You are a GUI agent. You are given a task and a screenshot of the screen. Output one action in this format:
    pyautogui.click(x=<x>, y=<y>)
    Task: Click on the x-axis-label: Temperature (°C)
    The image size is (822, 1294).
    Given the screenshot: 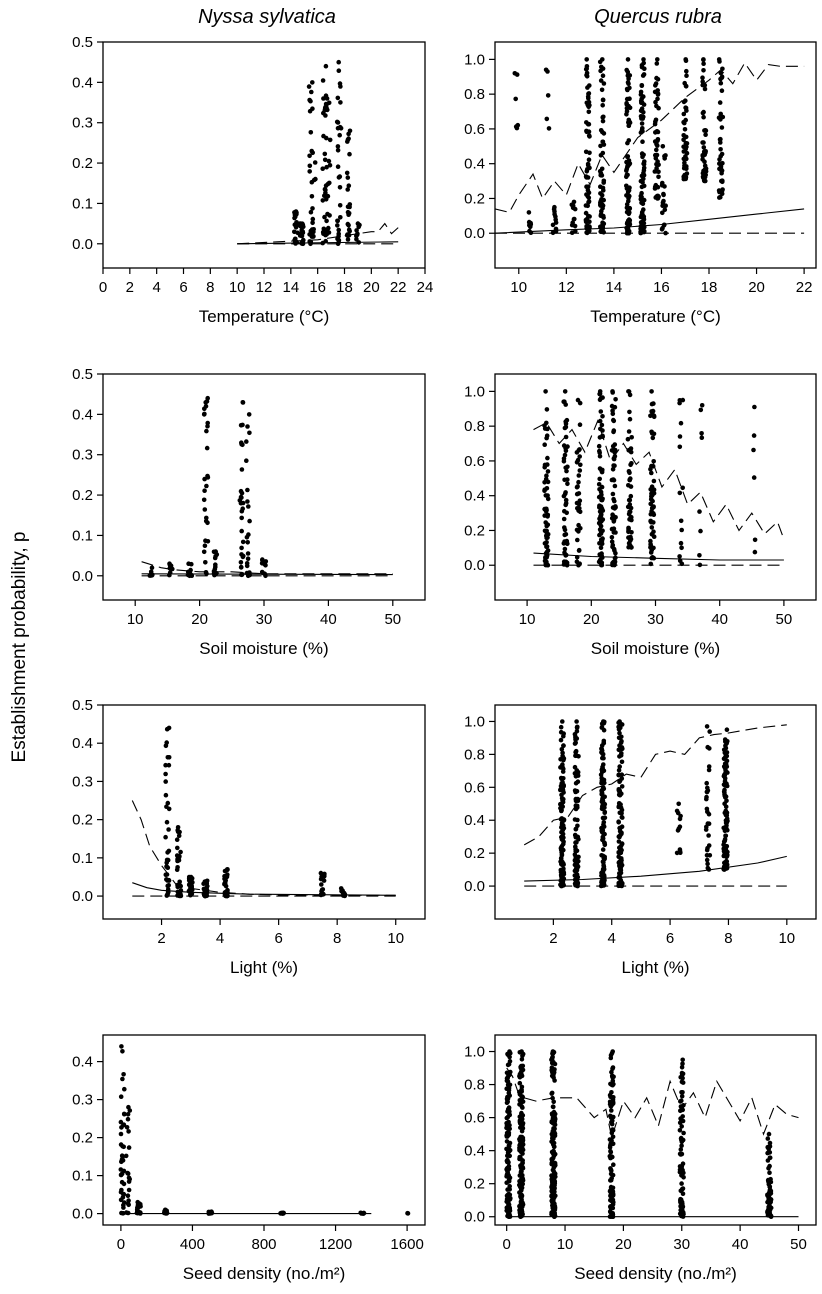 What is the action you would take?
    pyautogui.click(x=264, y=316)
    